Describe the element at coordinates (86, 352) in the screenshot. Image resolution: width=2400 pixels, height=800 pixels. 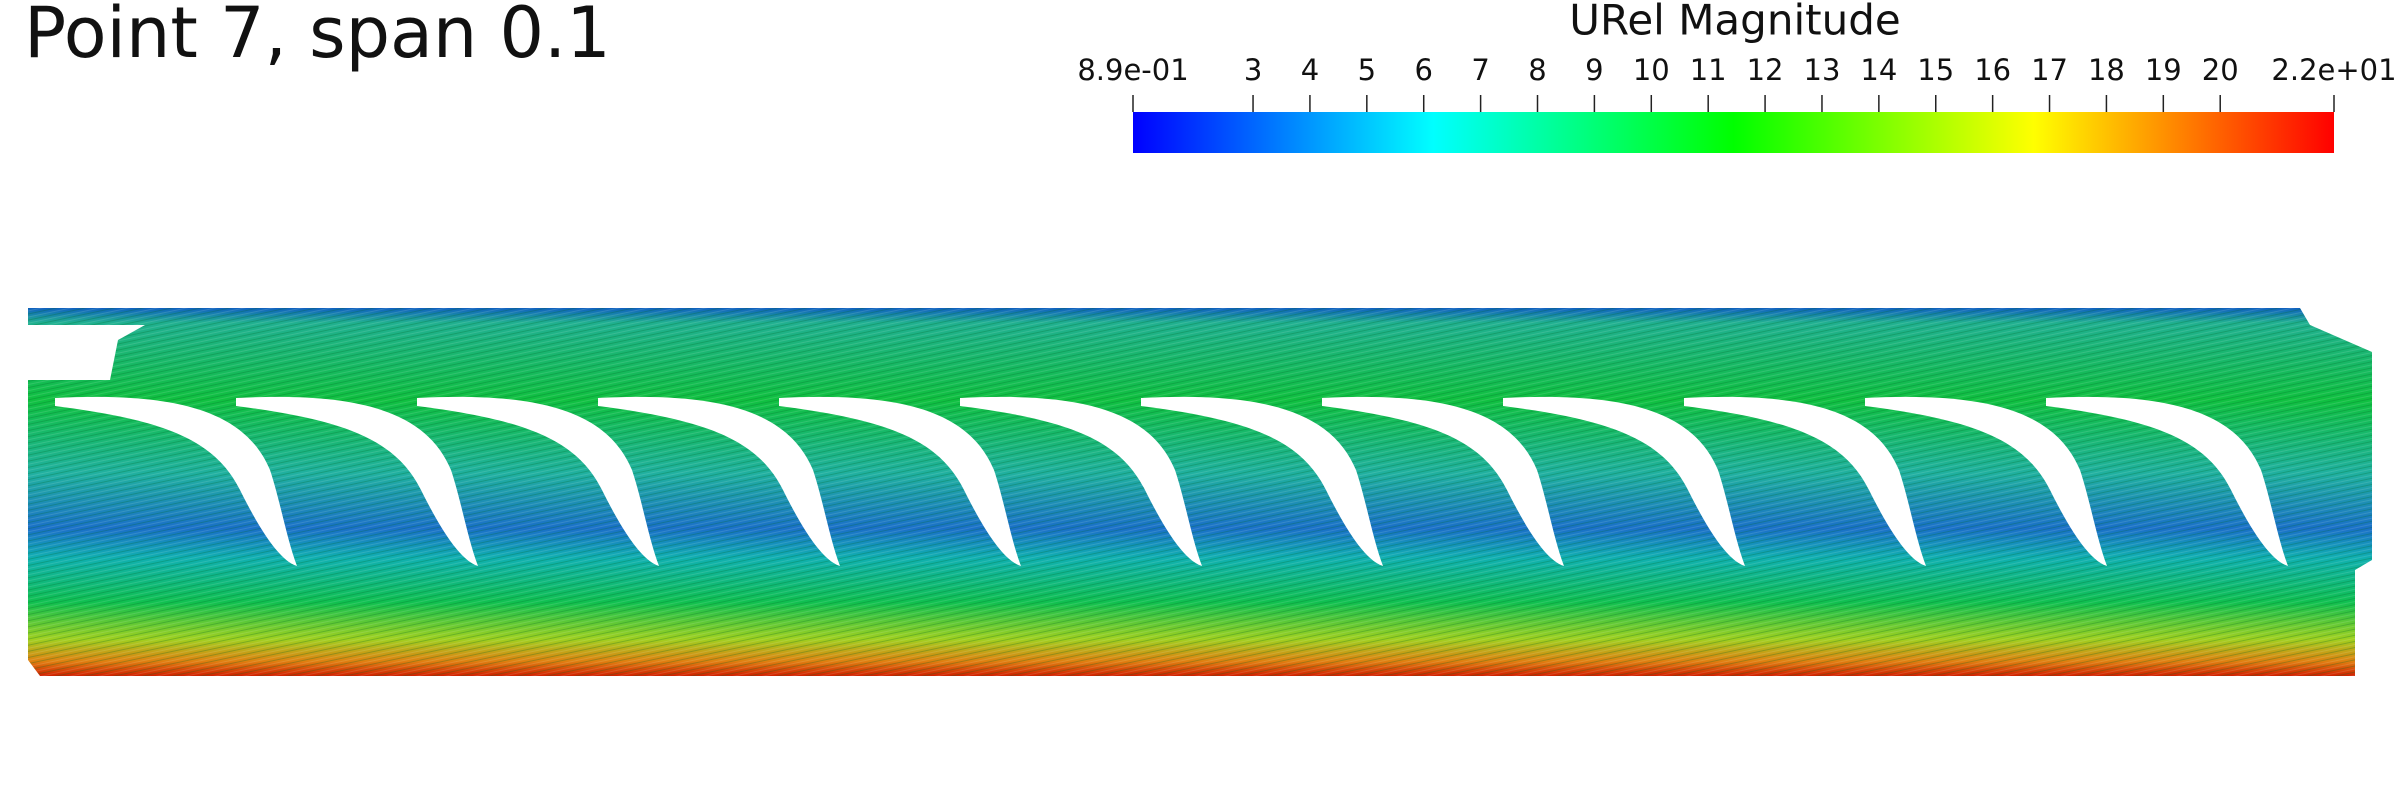
I see `inlet-gap` at that location.